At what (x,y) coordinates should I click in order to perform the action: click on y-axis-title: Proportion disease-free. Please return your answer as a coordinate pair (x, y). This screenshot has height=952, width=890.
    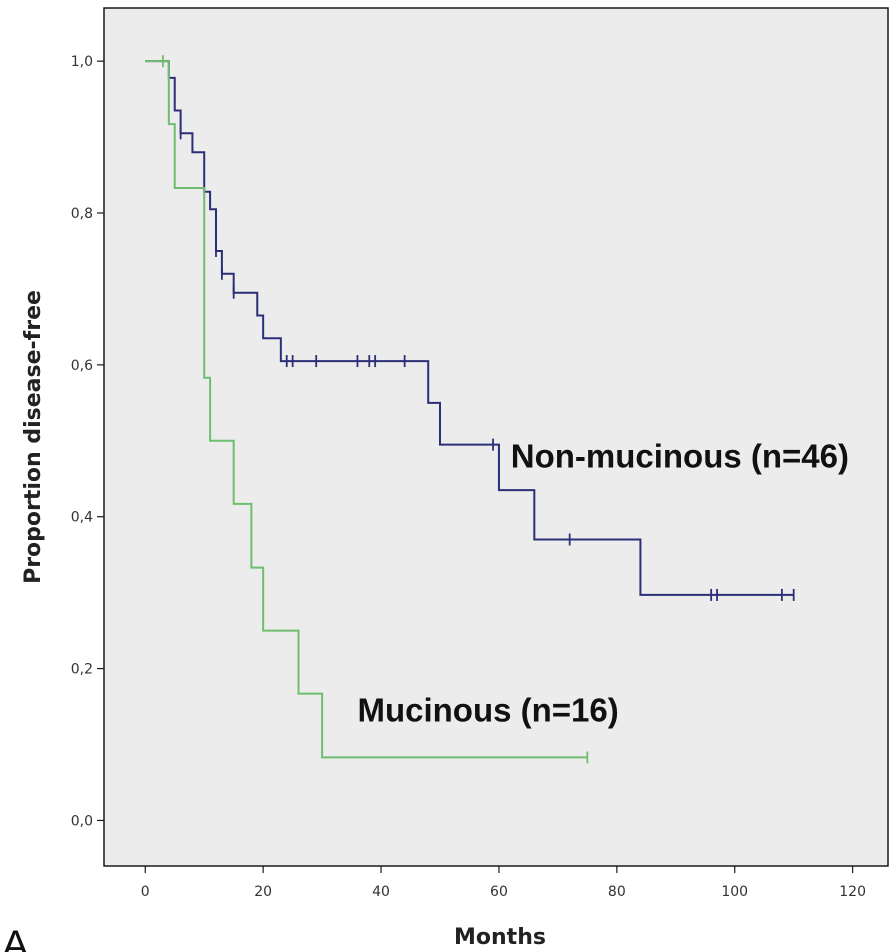
    Looking at the image, I should click on (33, 437).